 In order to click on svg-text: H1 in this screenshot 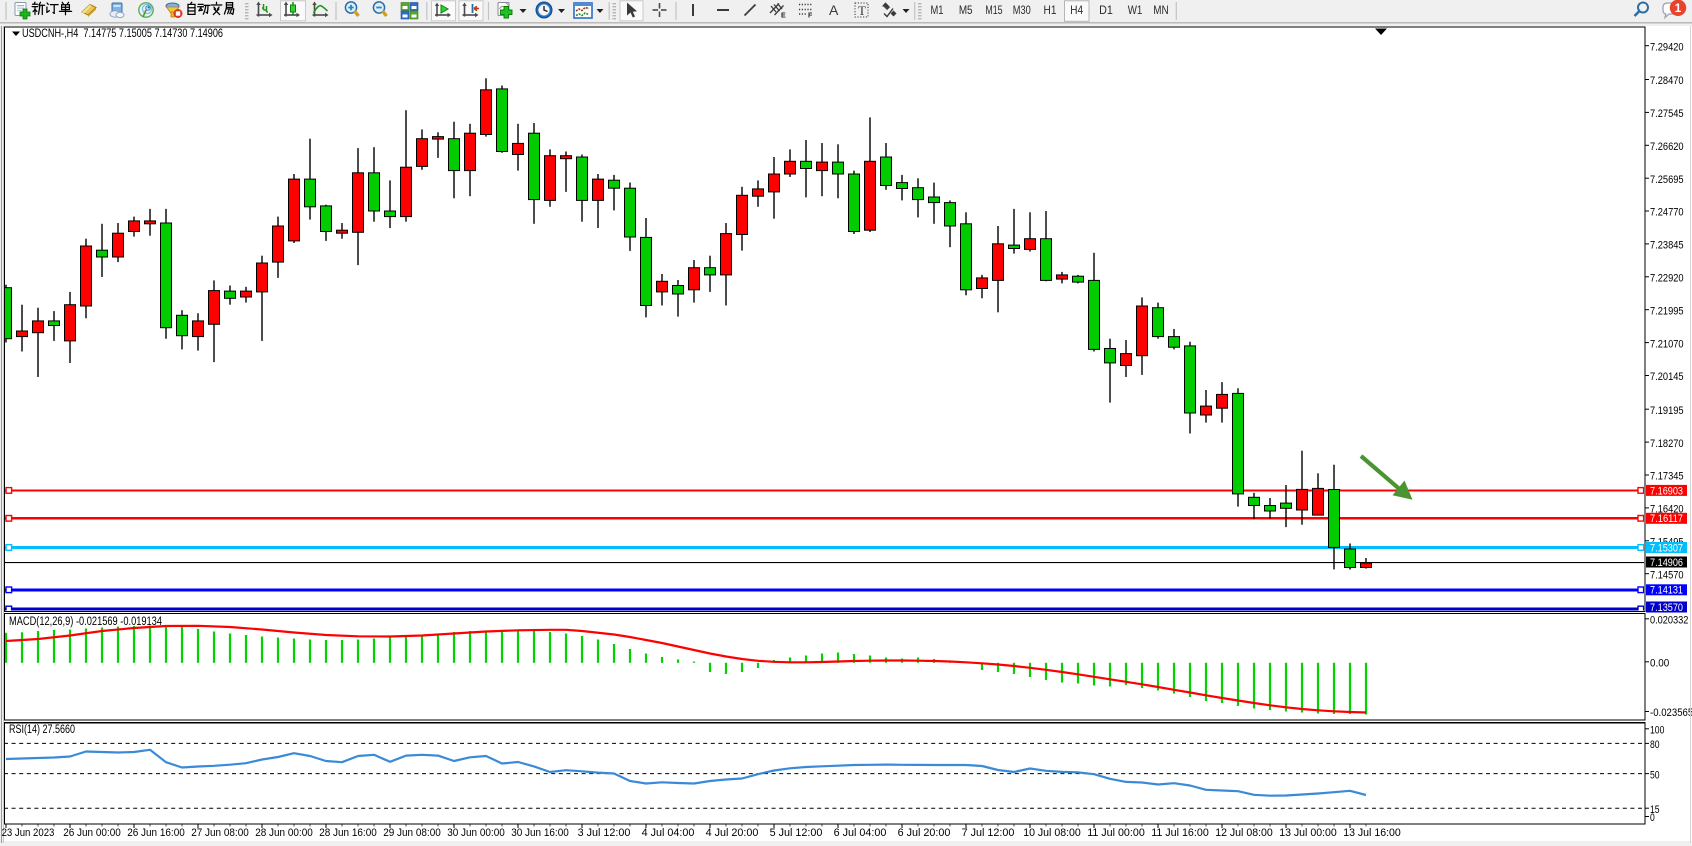, I will do `click(1050, 10)`.